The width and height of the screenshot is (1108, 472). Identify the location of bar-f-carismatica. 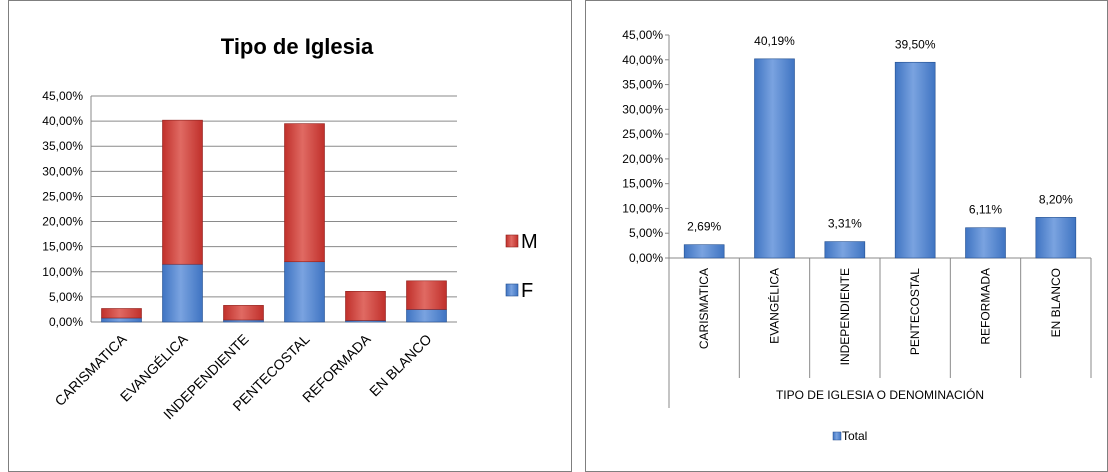
(121, 320).